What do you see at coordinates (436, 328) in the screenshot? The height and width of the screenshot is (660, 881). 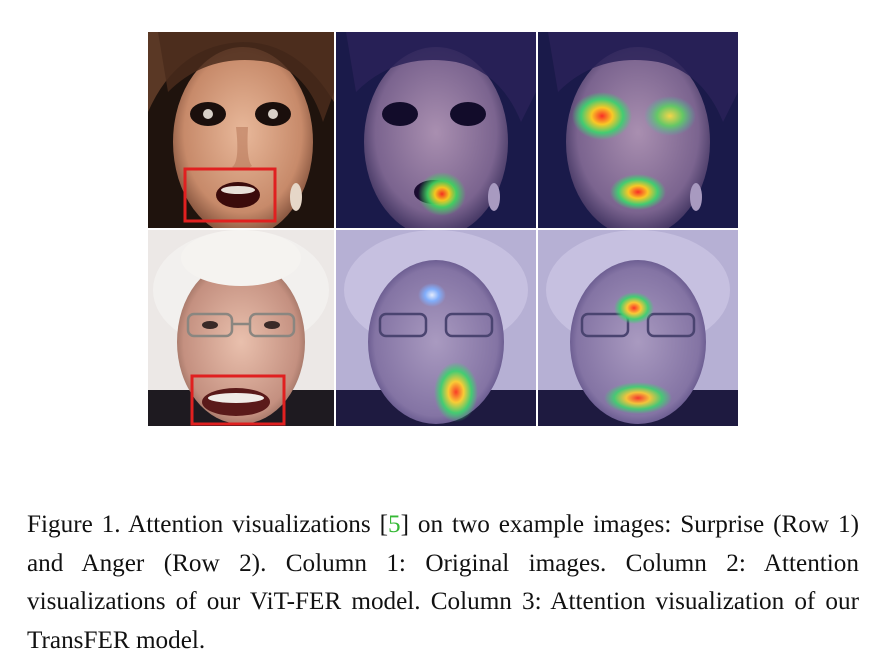 I see `row2-vitfer-attention` at bounding box center [436, 328].